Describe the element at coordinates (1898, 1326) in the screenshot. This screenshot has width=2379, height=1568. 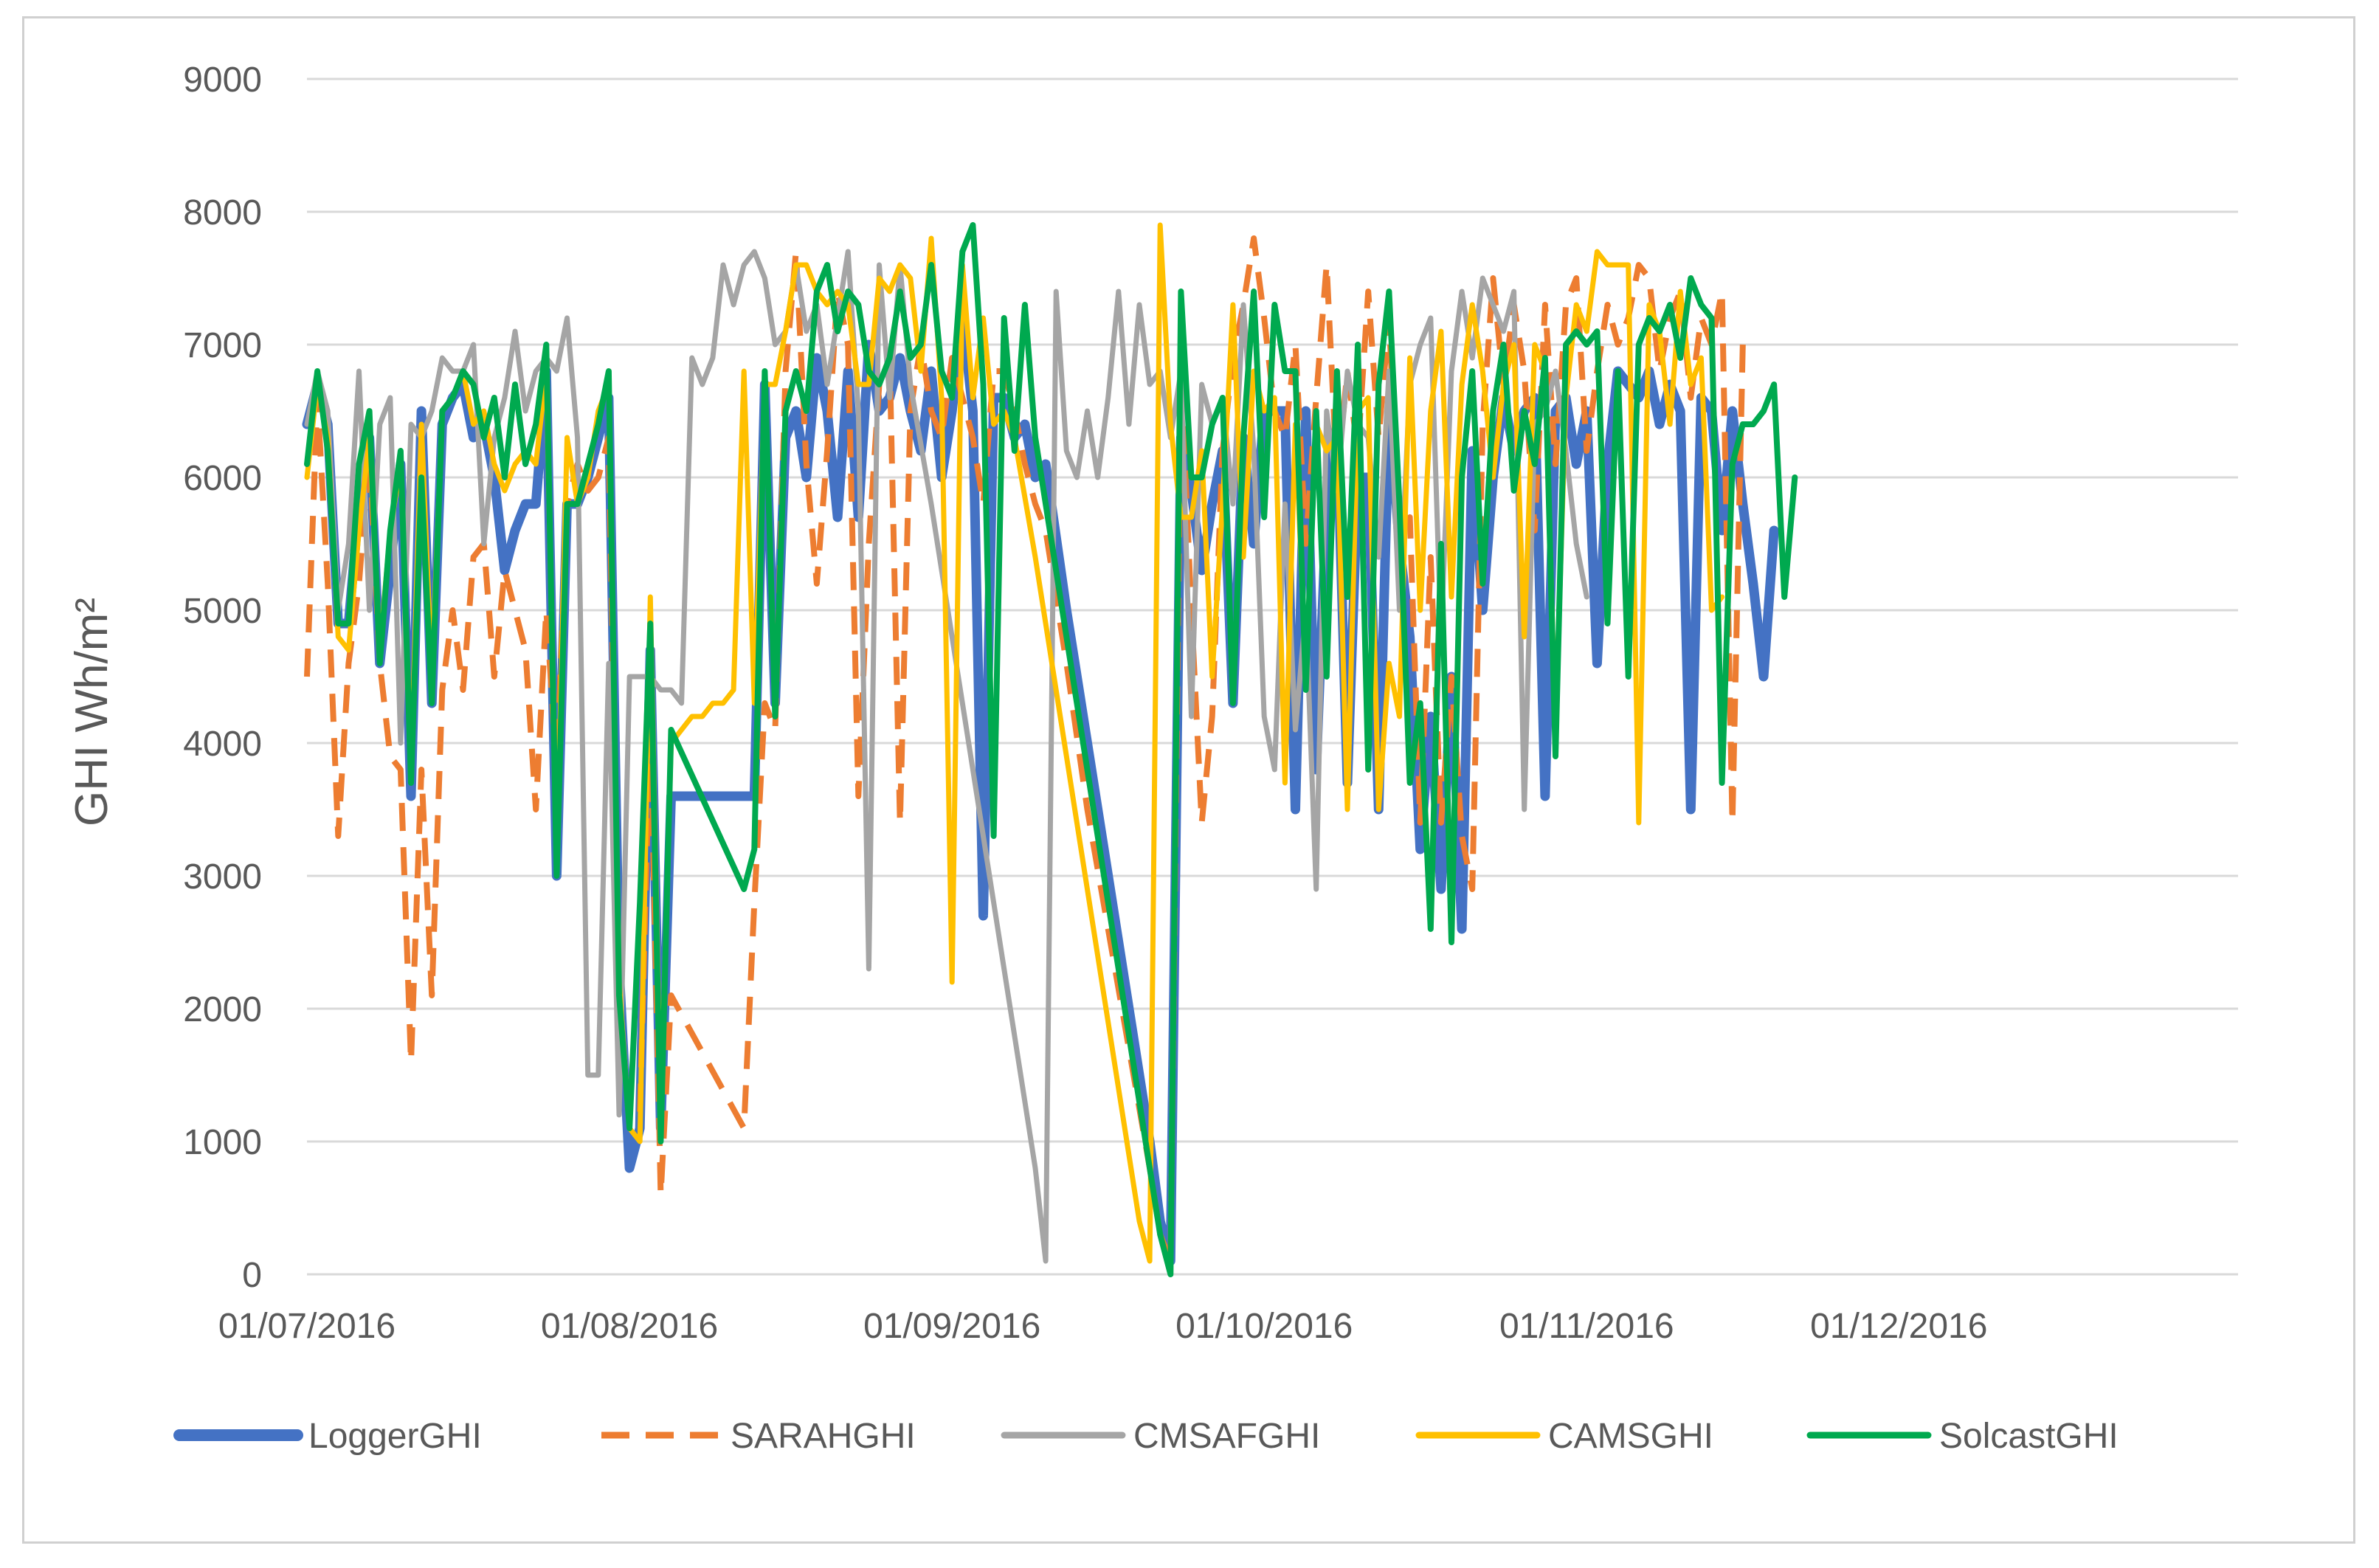
I see `x-tick-label: 01/12/2016` at that location.